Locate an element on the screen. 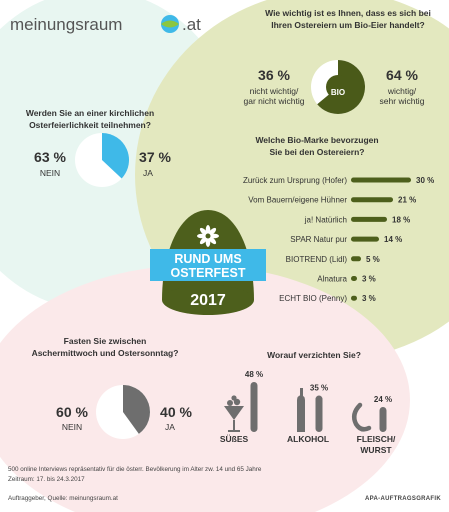  fast-pie is located at coordinates (123, 412).